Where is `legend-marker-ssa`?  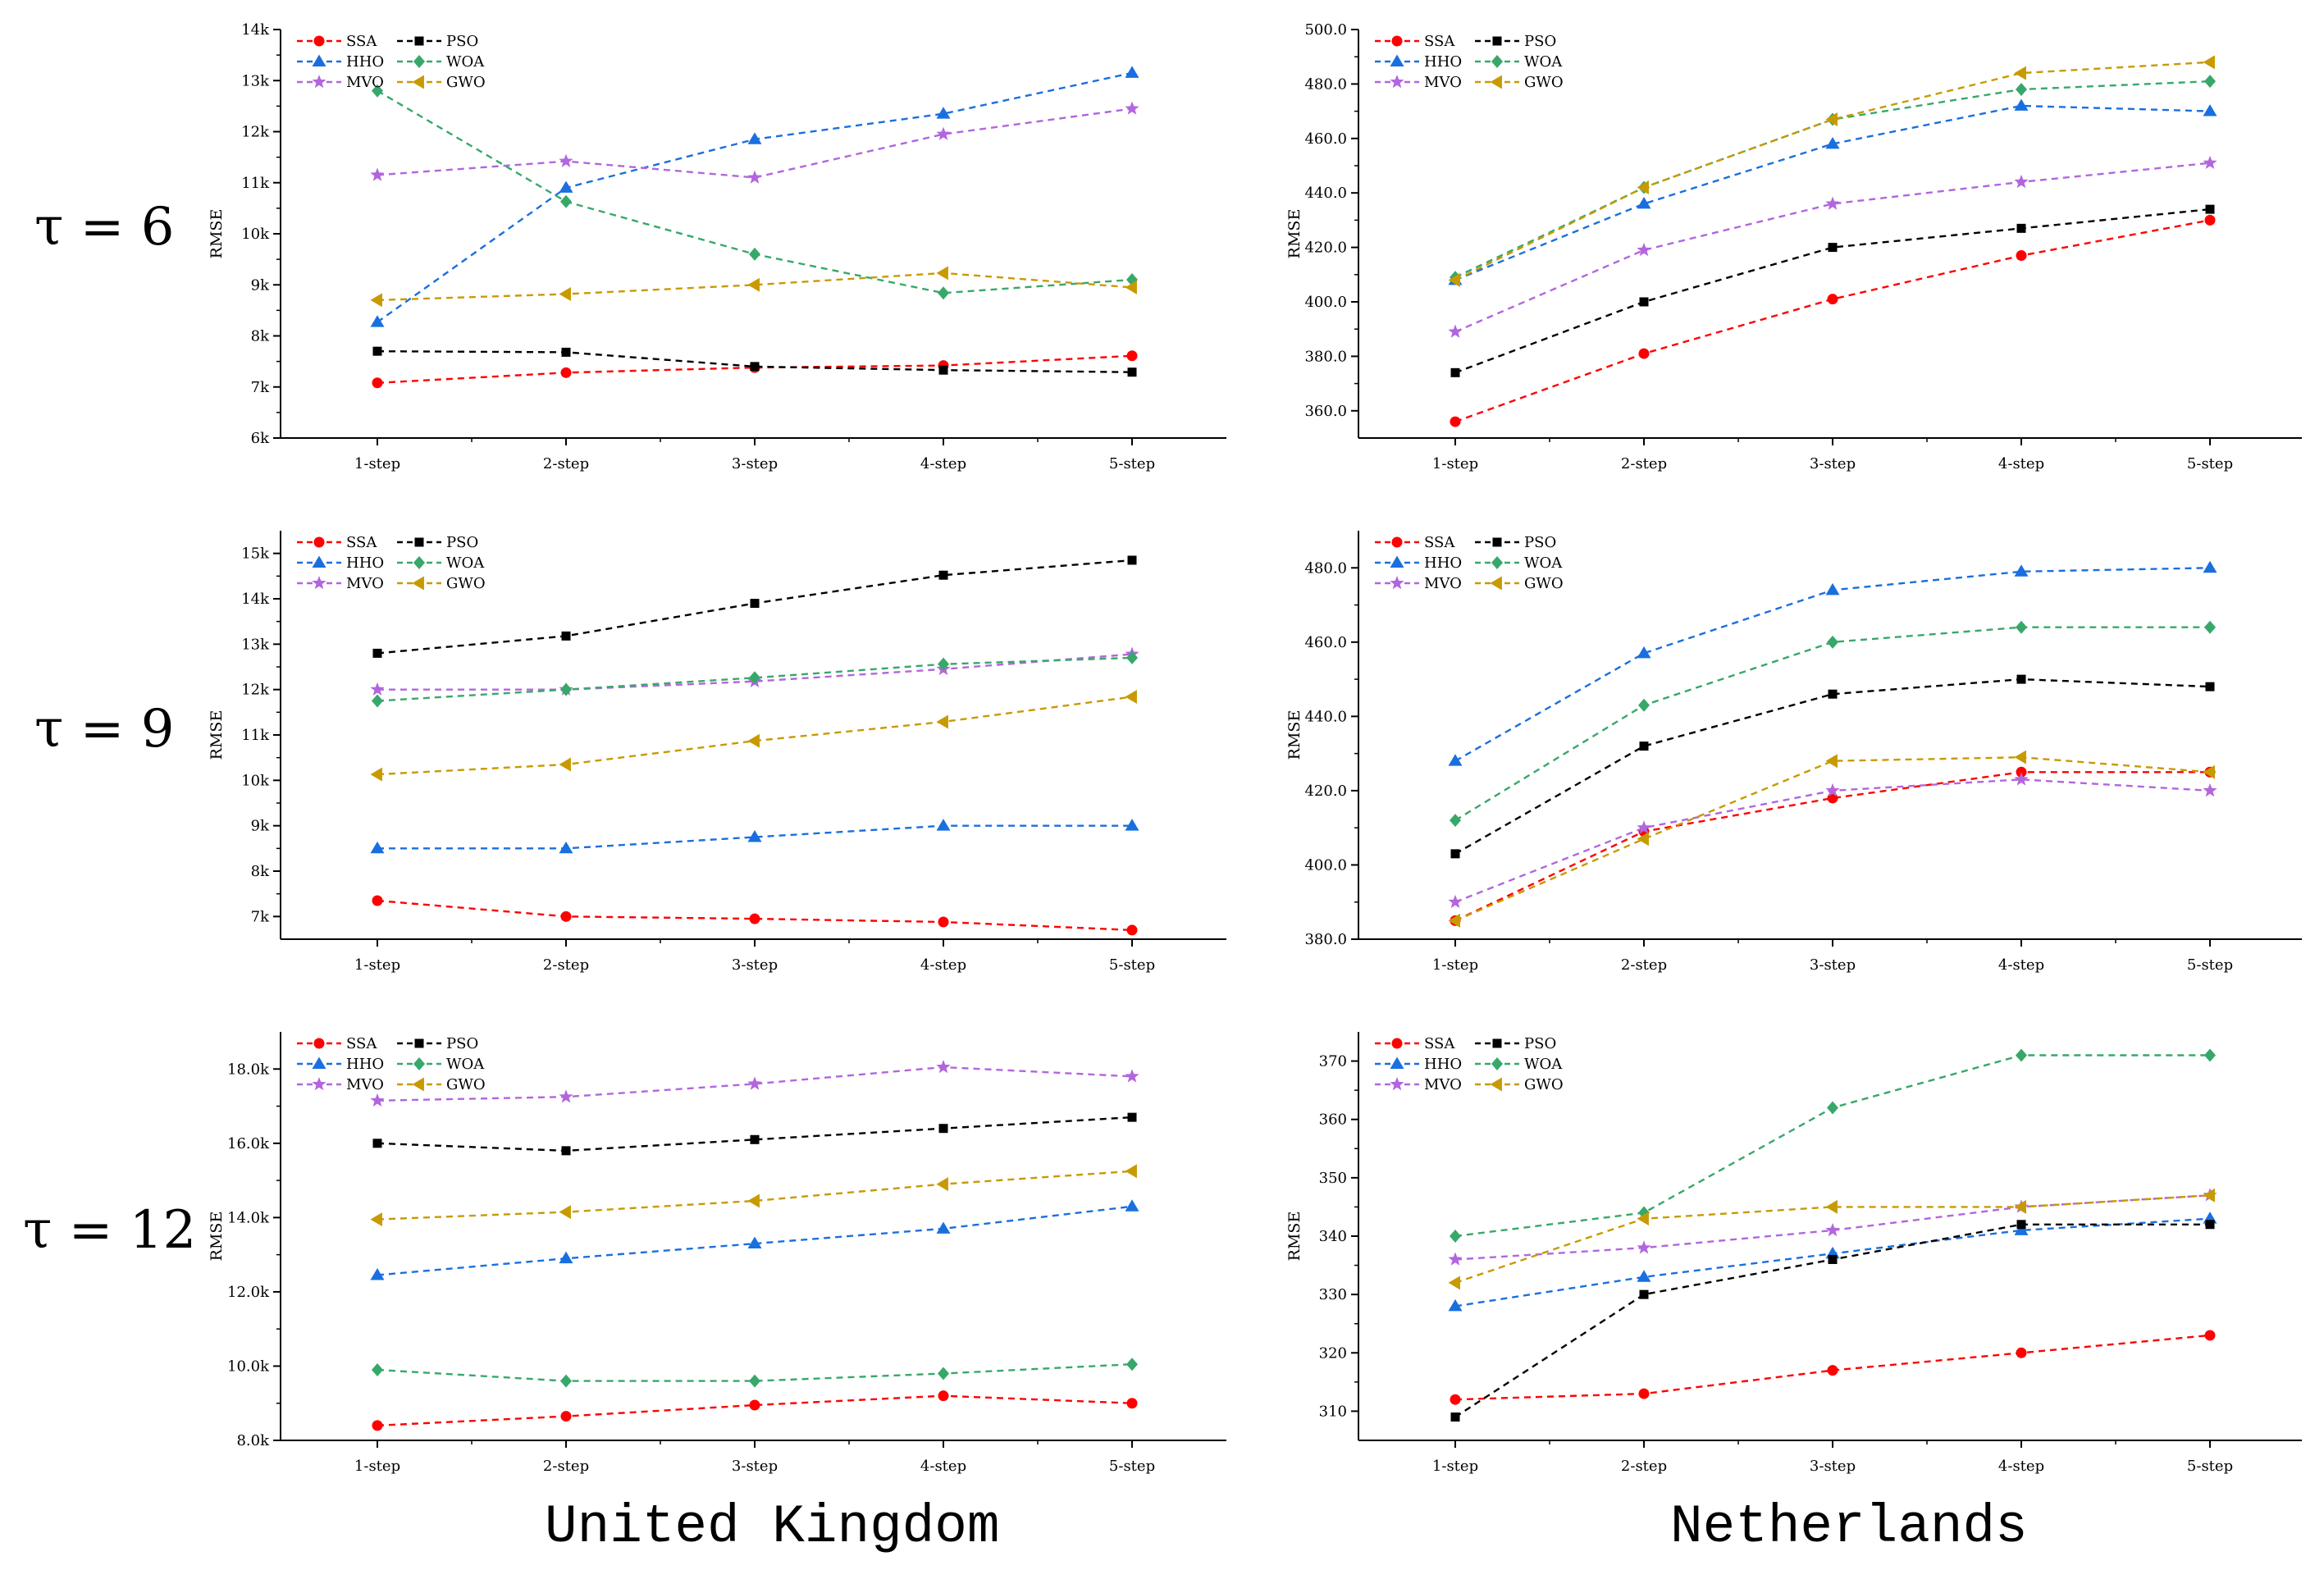
legend-marker-ssa is located at coordinates (319, 1043).